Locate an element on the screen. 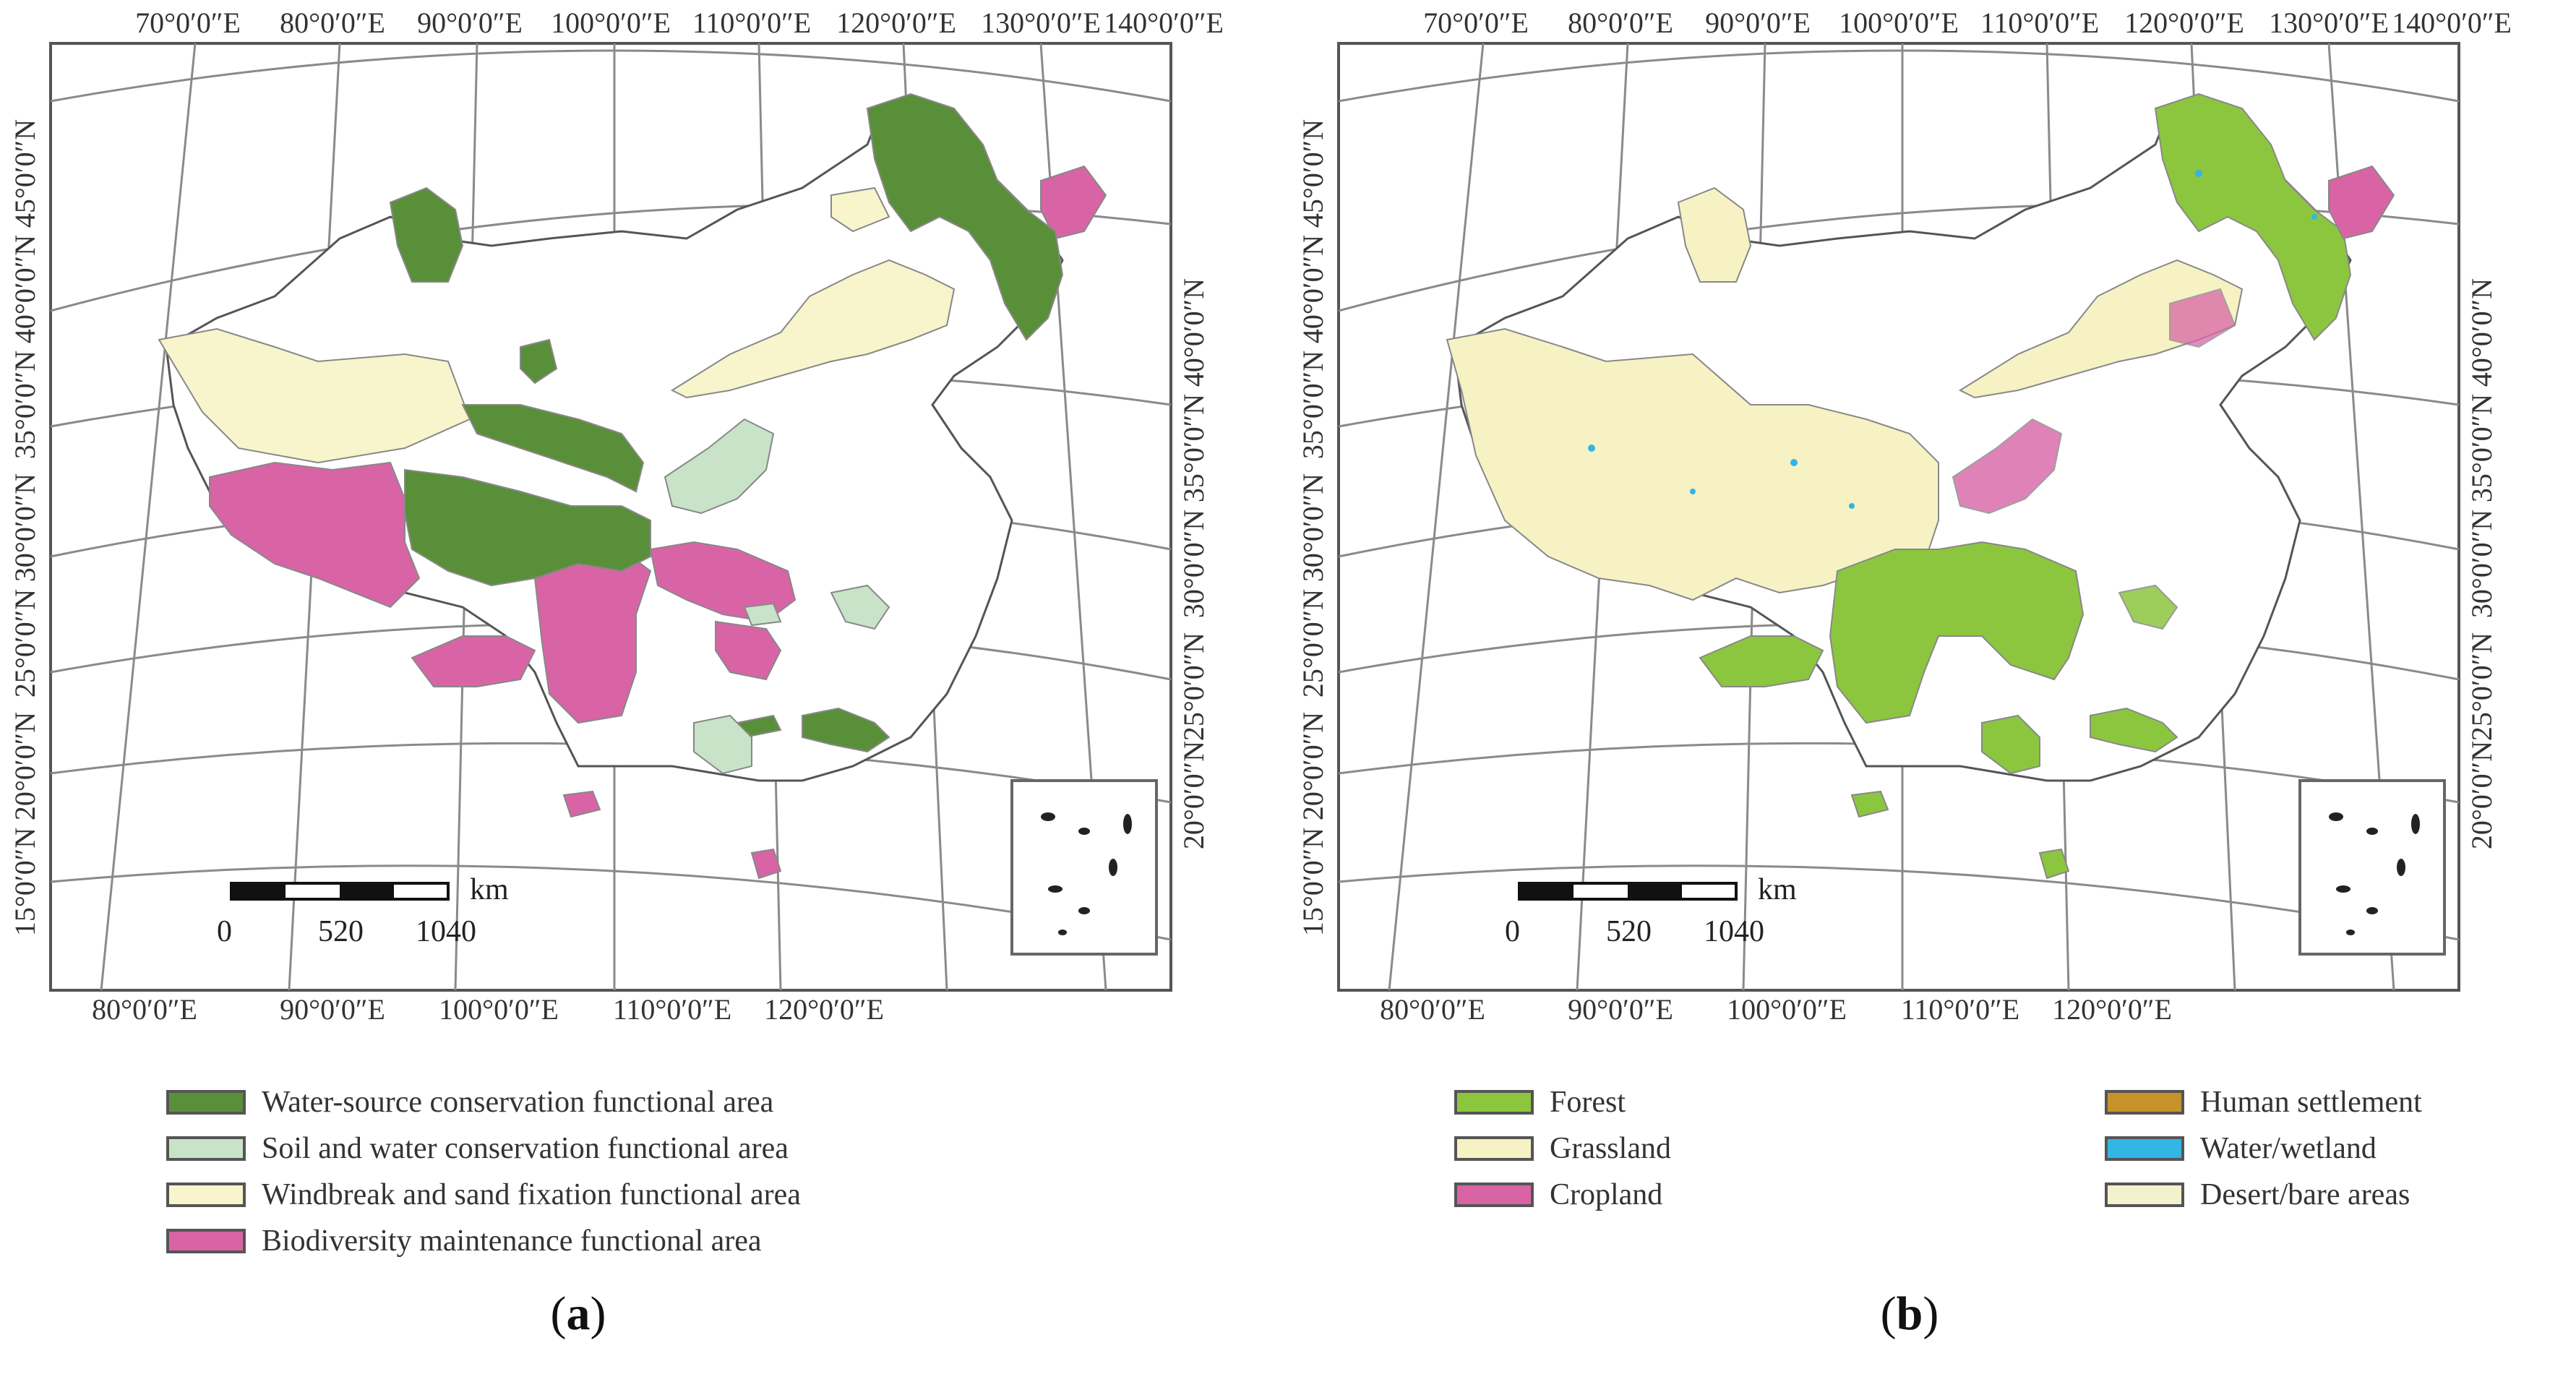 This screenshot has height=1382, width=2576. legend-label: Water/wetland is located at coordinates (2289, 1148).